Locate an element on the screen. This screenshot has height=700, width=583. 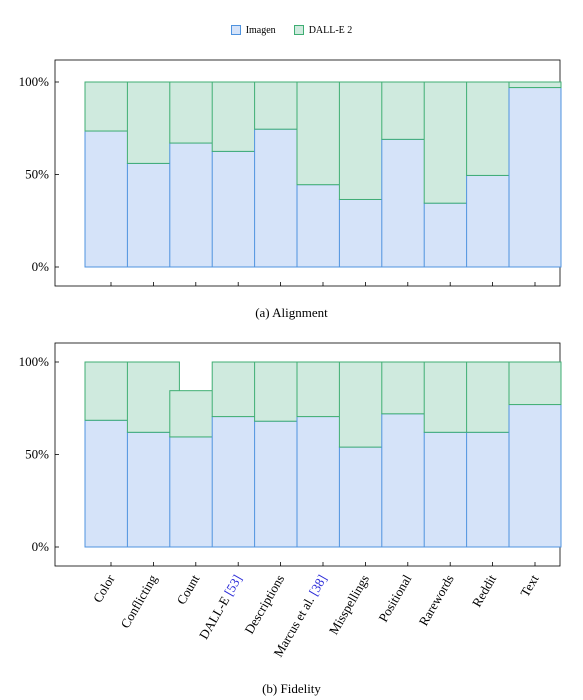
legend: Imagen DALL-E 2 is located at coordinates (291, 30).